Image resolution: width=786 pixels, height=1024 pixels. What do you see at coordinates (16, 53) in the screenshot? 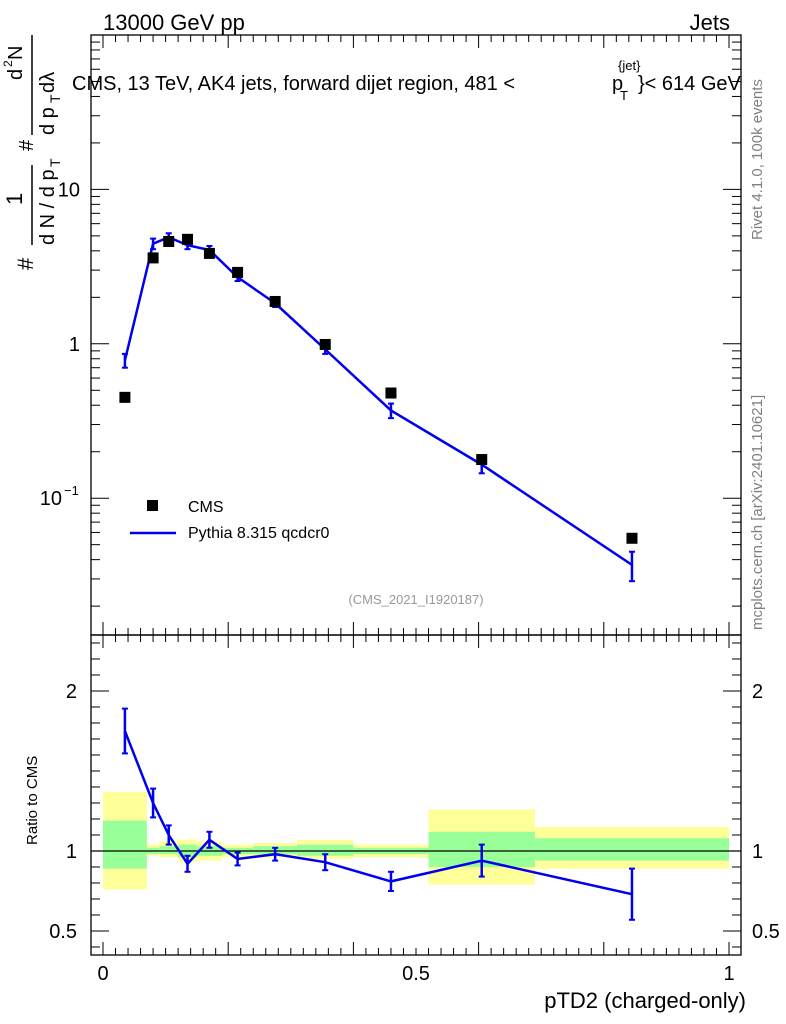
I see `y-label-frac-n: N` at bounding box center [16, 53].